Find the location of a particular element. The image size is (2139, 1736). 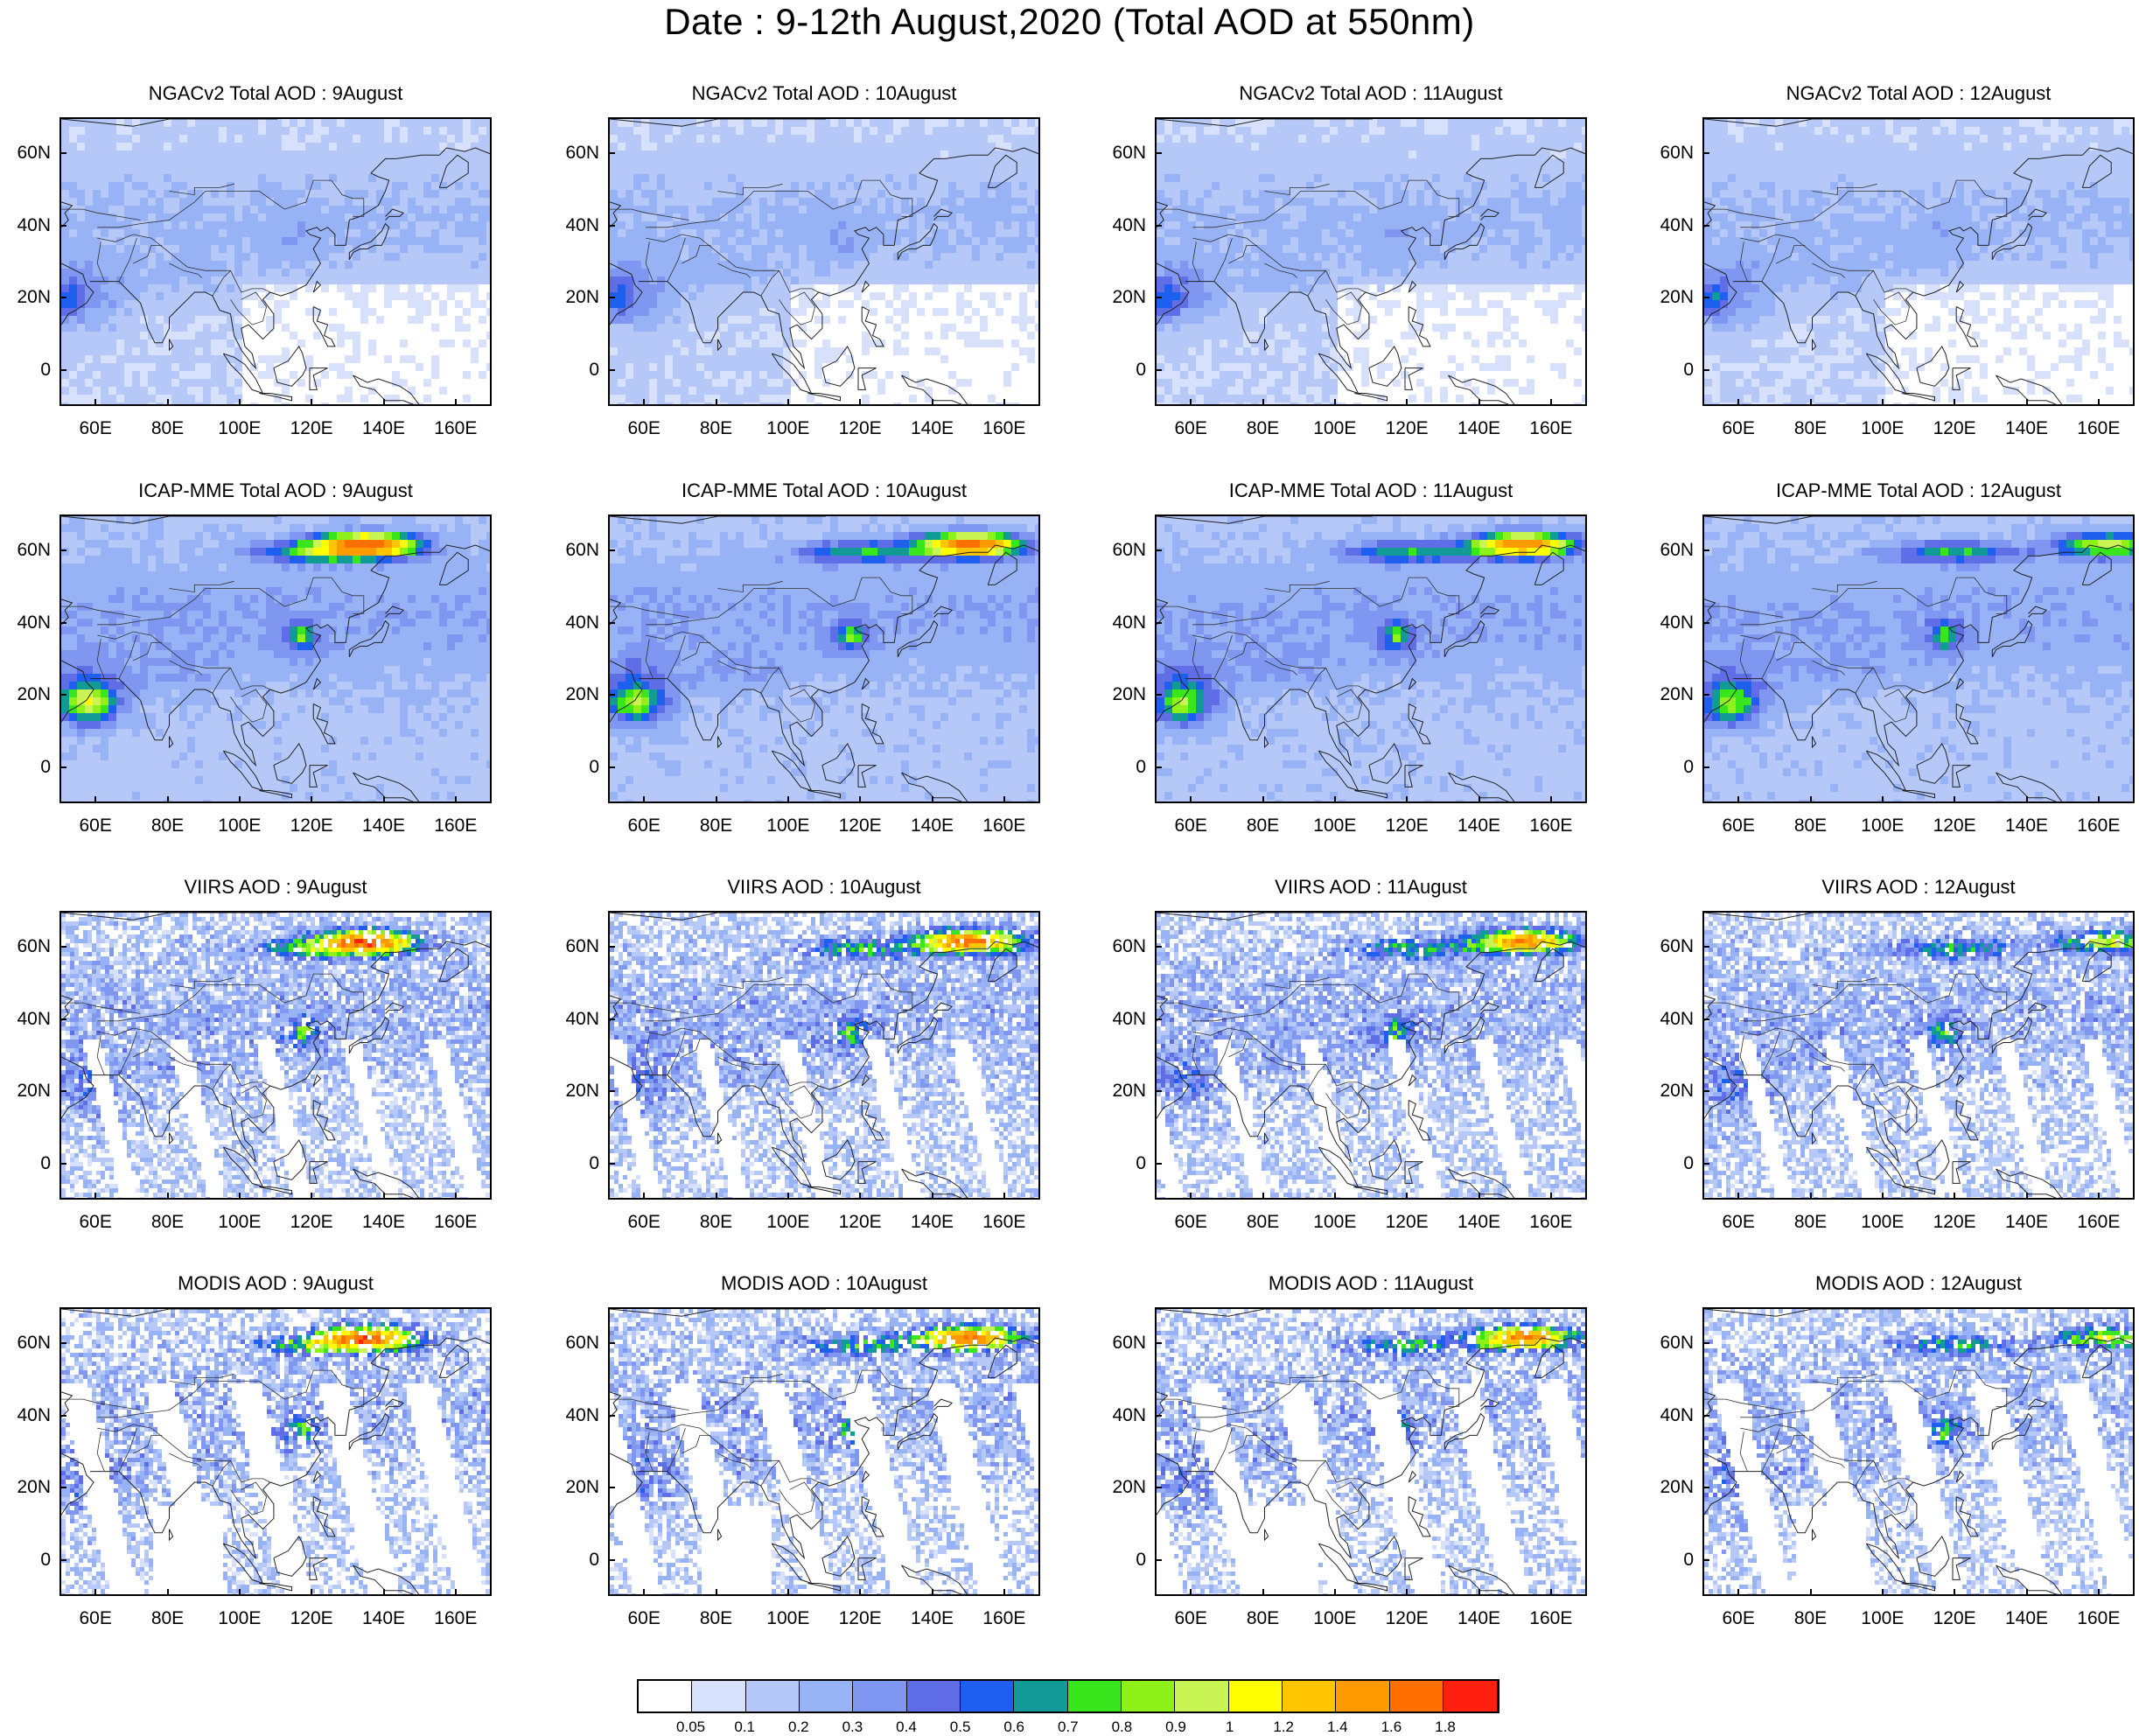

colorbar-label: 0.9 is located at coordinates (1176, 1727).